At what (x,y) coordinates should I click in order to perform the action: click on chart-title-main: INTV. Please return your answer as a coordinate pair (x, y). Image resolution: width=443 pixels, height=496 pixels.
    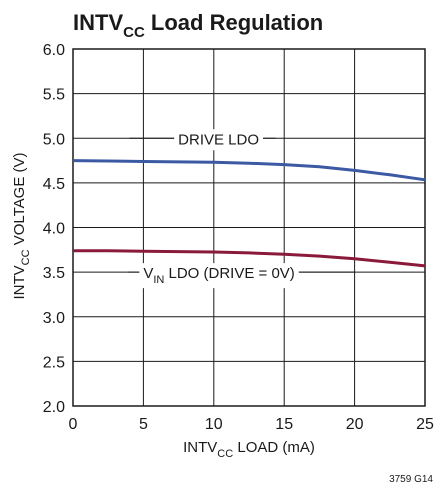
    Looking at the image, I should click on (98, 22).